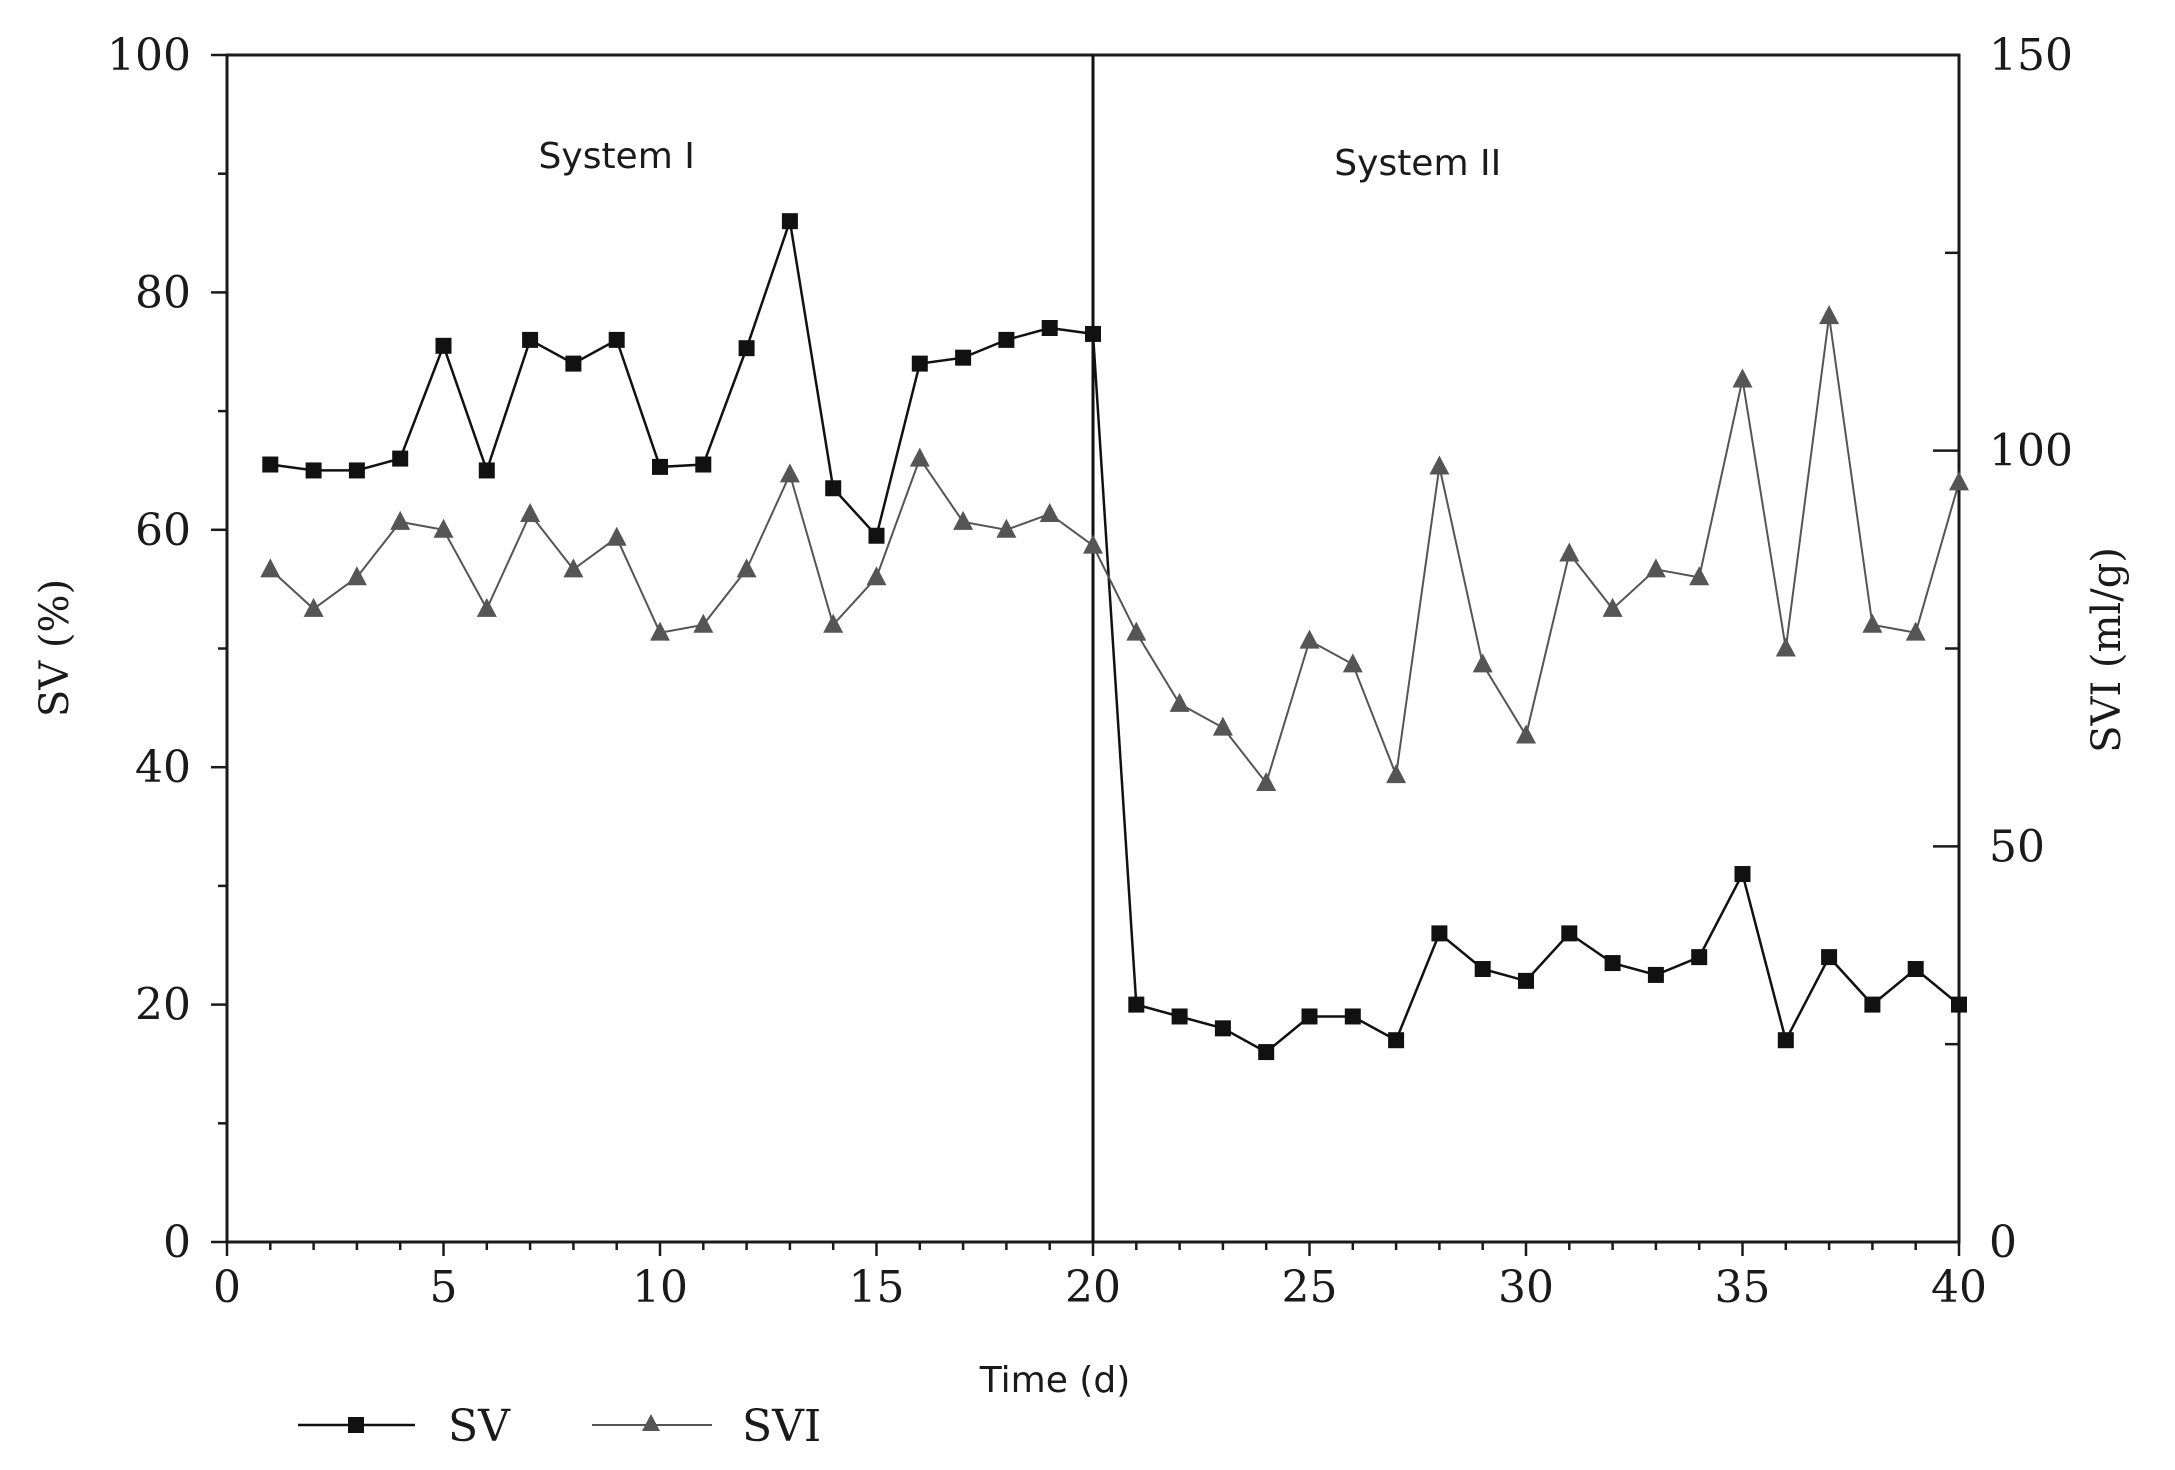  What do you see at coordinates (651, 1422) in the screenshot?
I see `legend-marker-svi` at bounding box center [651, 1422].